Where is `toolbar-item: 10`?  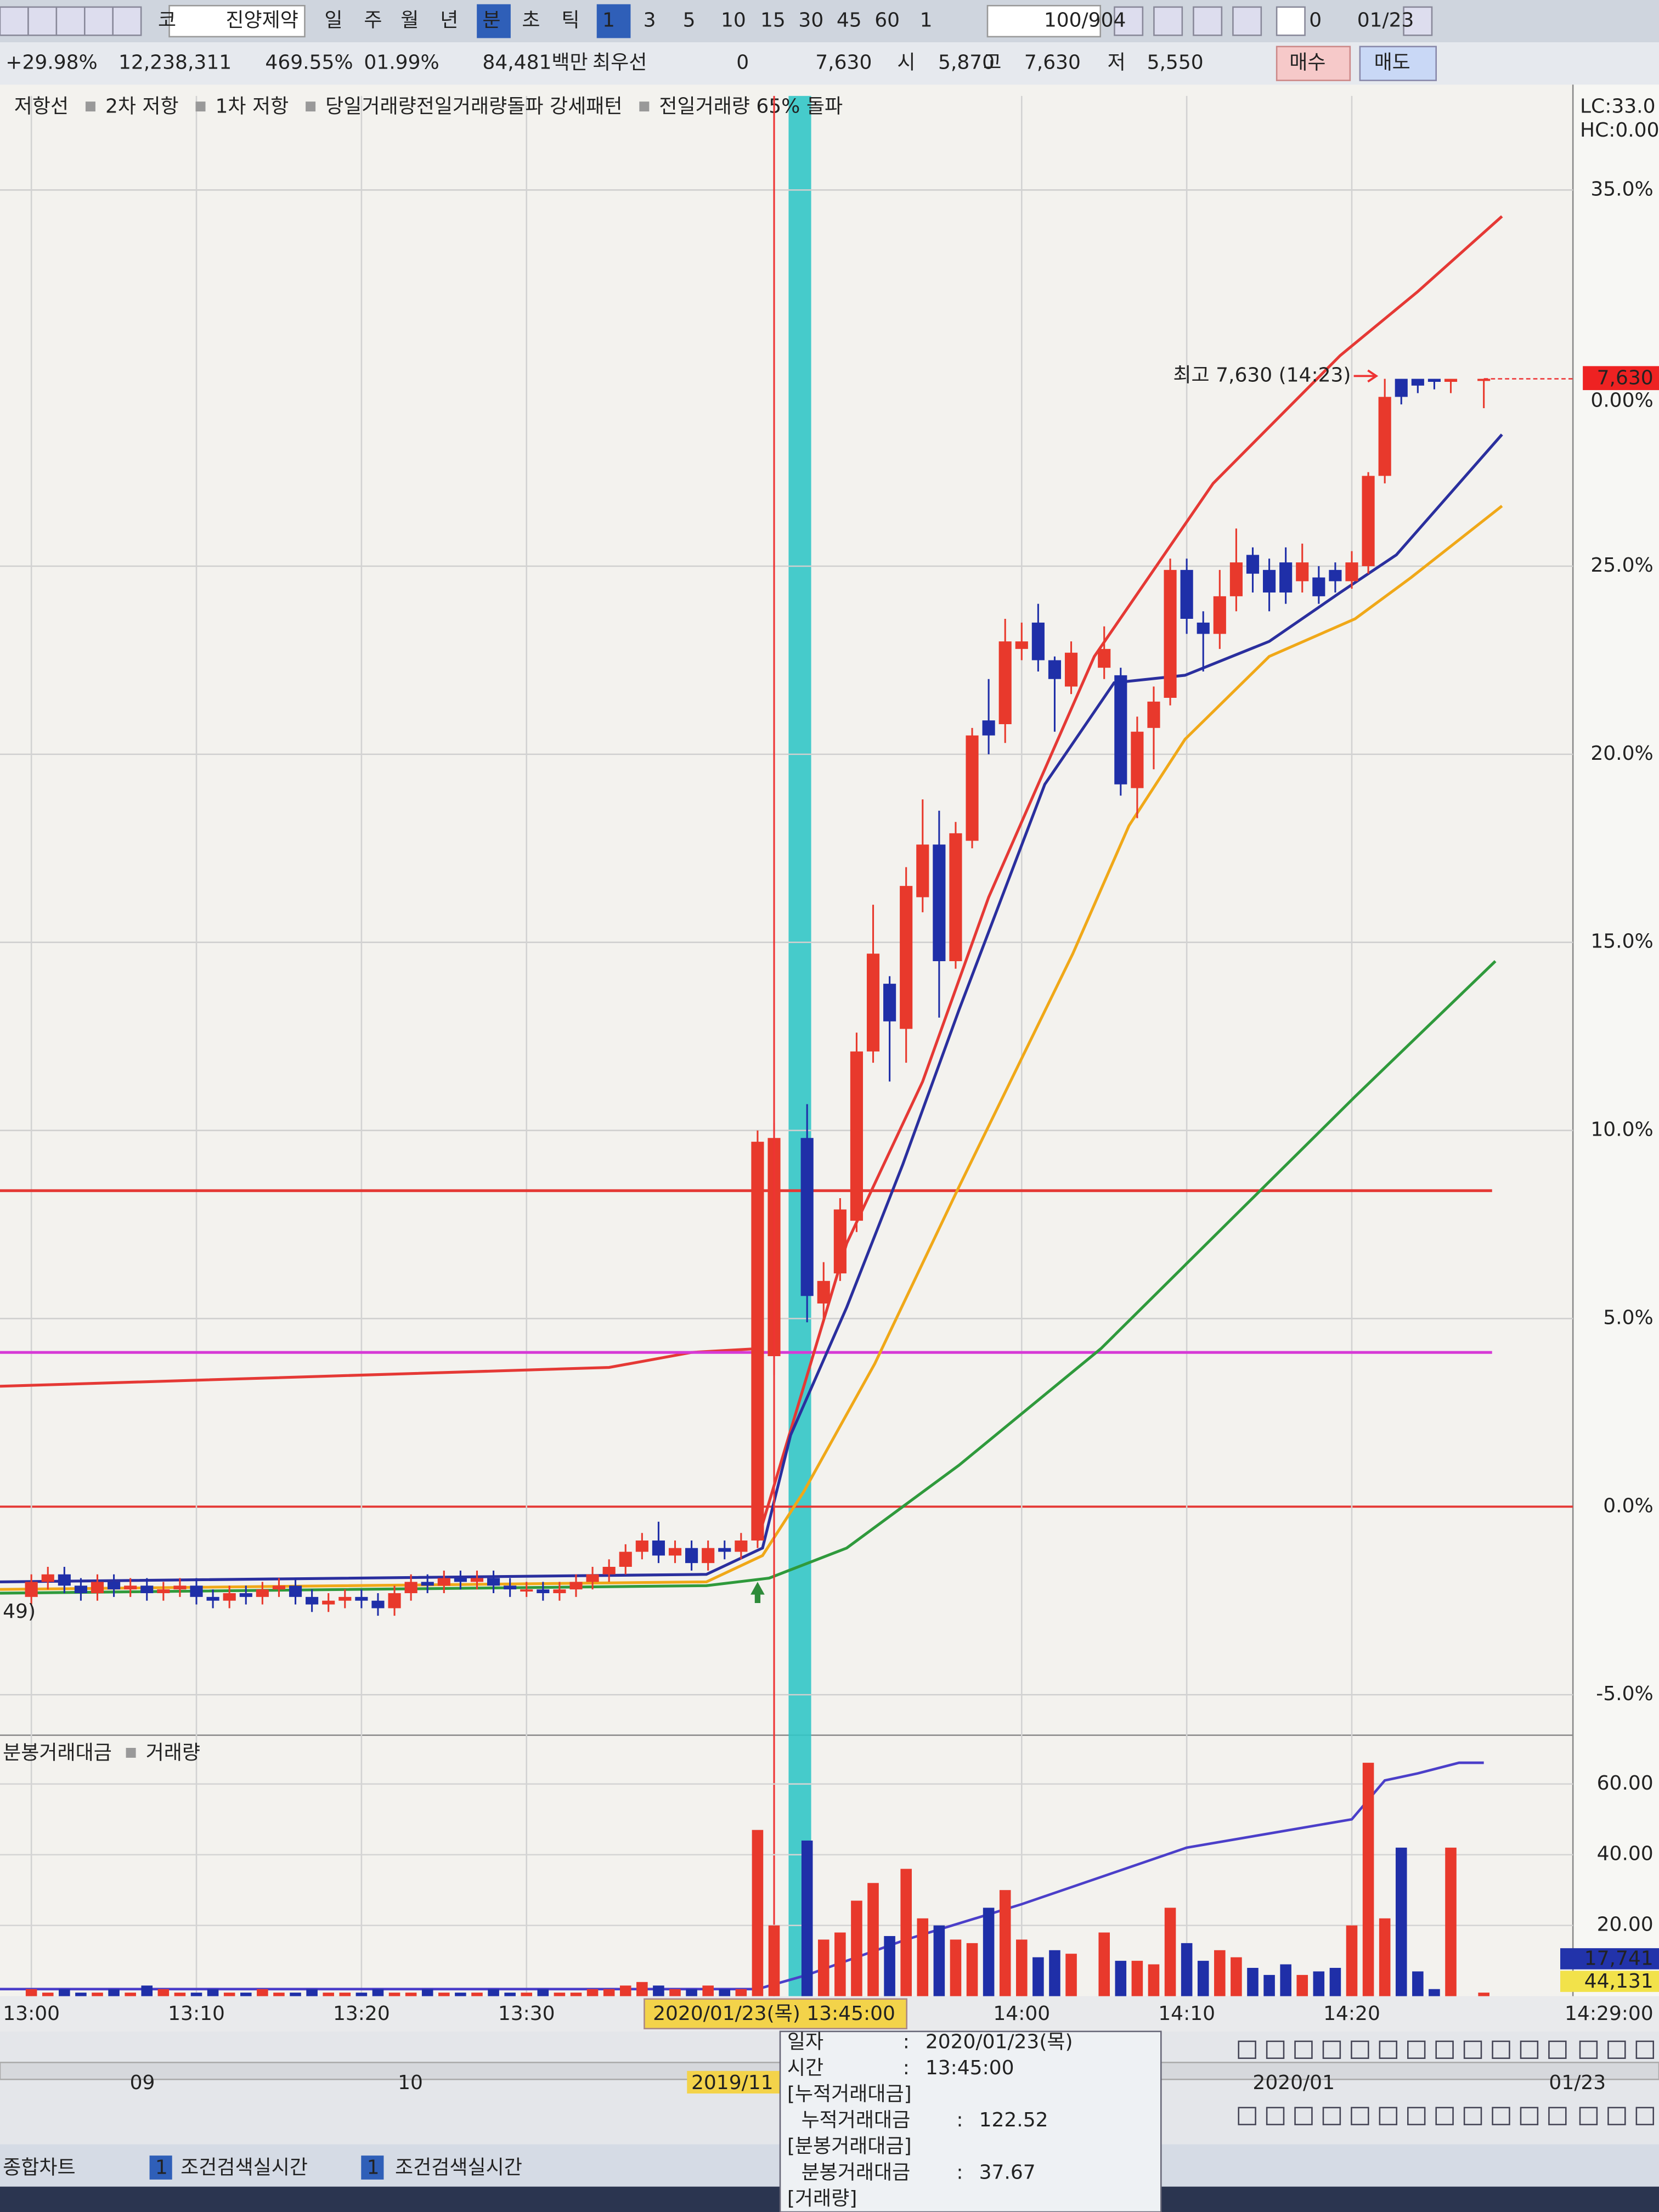
toolbar-item: 10 is located at coordinates (733, 21).